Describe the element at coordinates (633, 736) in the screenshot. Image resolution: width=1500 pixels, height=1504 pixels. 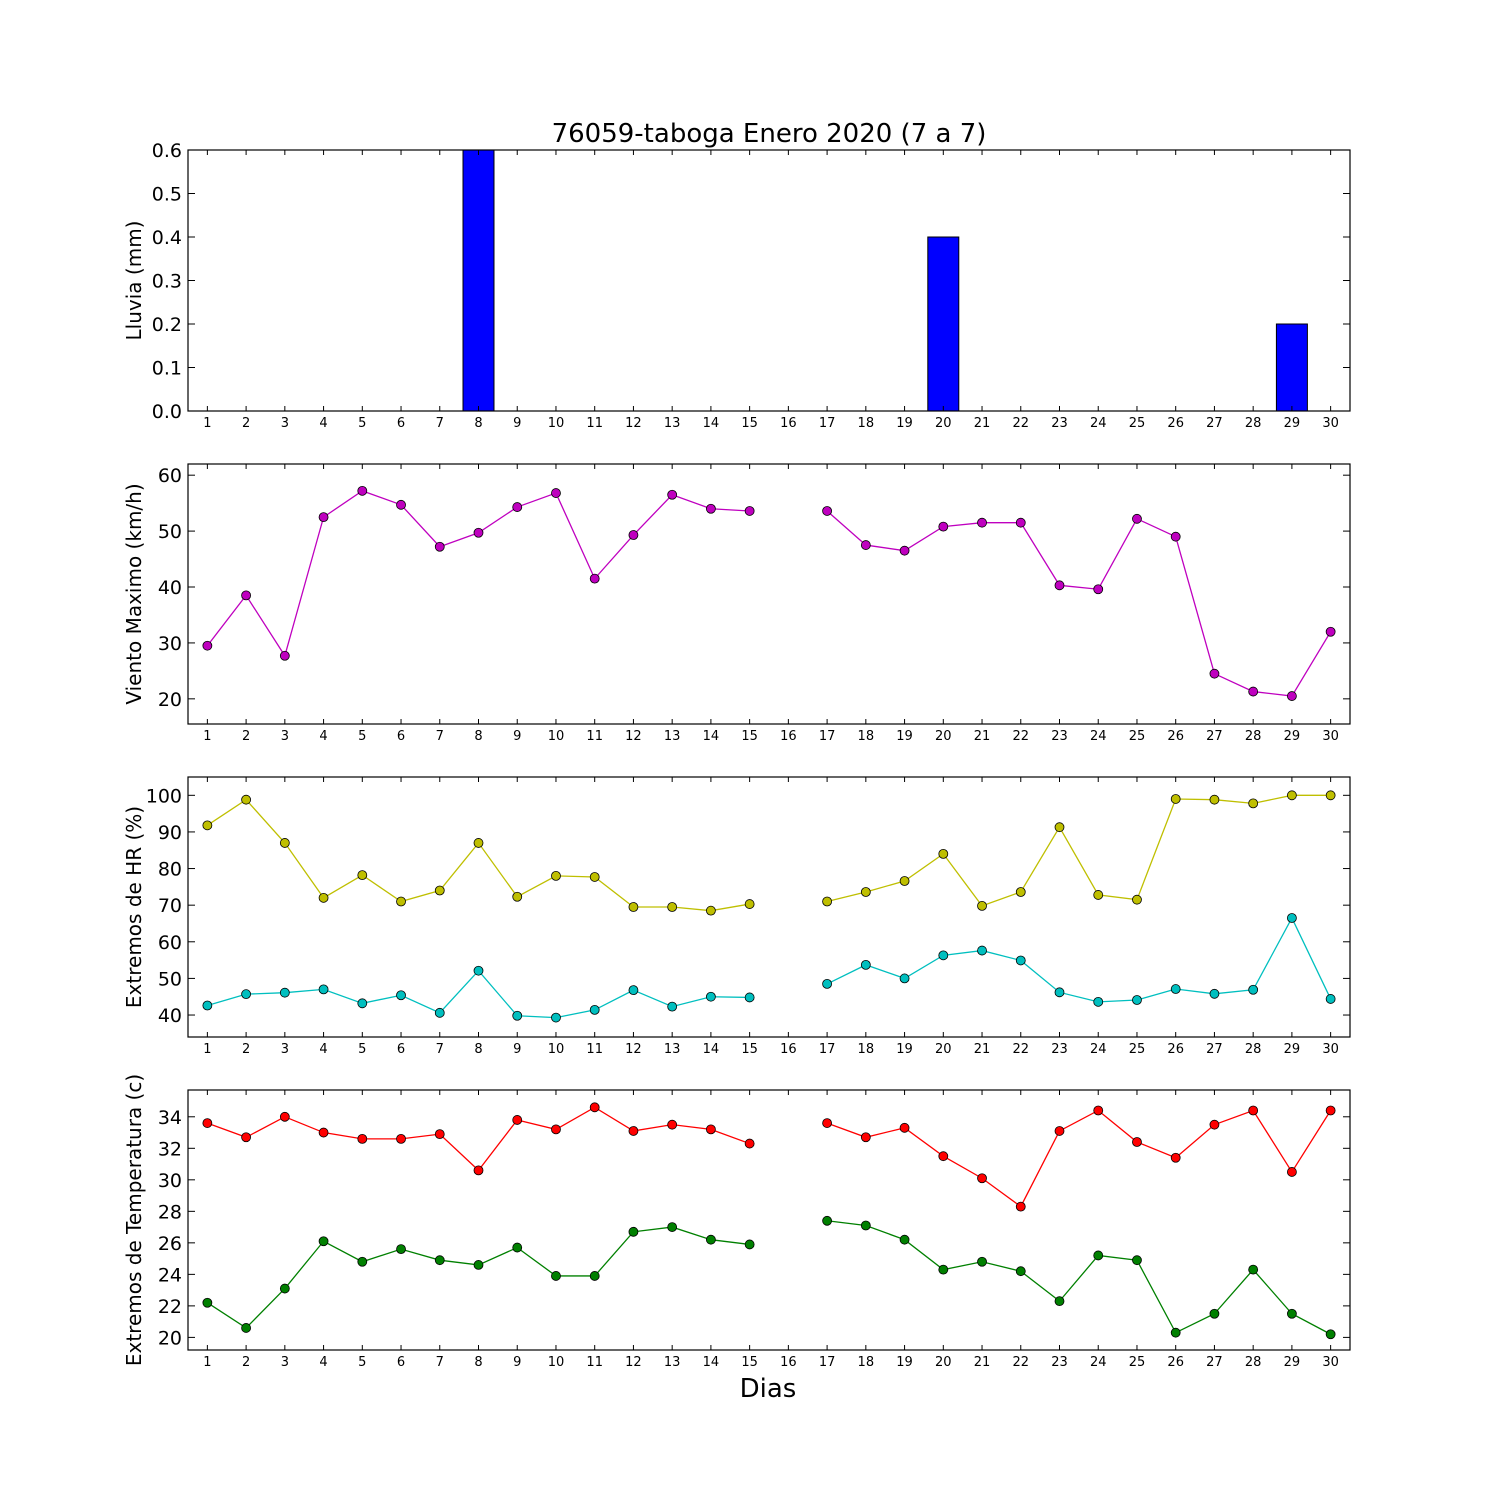
I see `x-tick-label: 12` at that location.